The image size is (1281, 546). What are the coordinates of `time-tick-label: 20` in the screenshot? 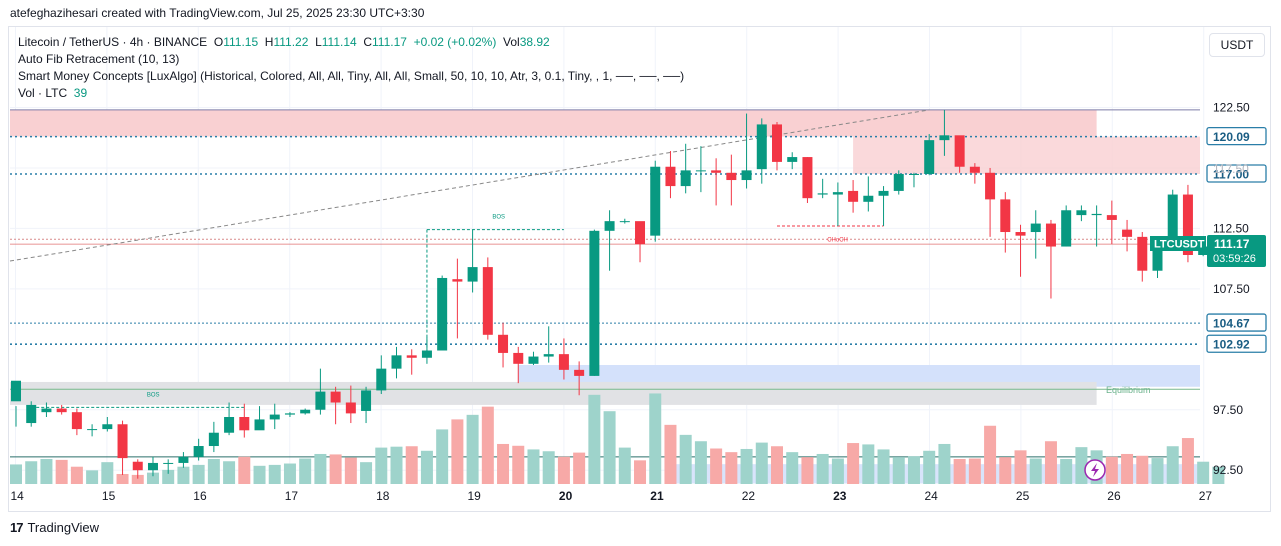 It's located at (566, 496).